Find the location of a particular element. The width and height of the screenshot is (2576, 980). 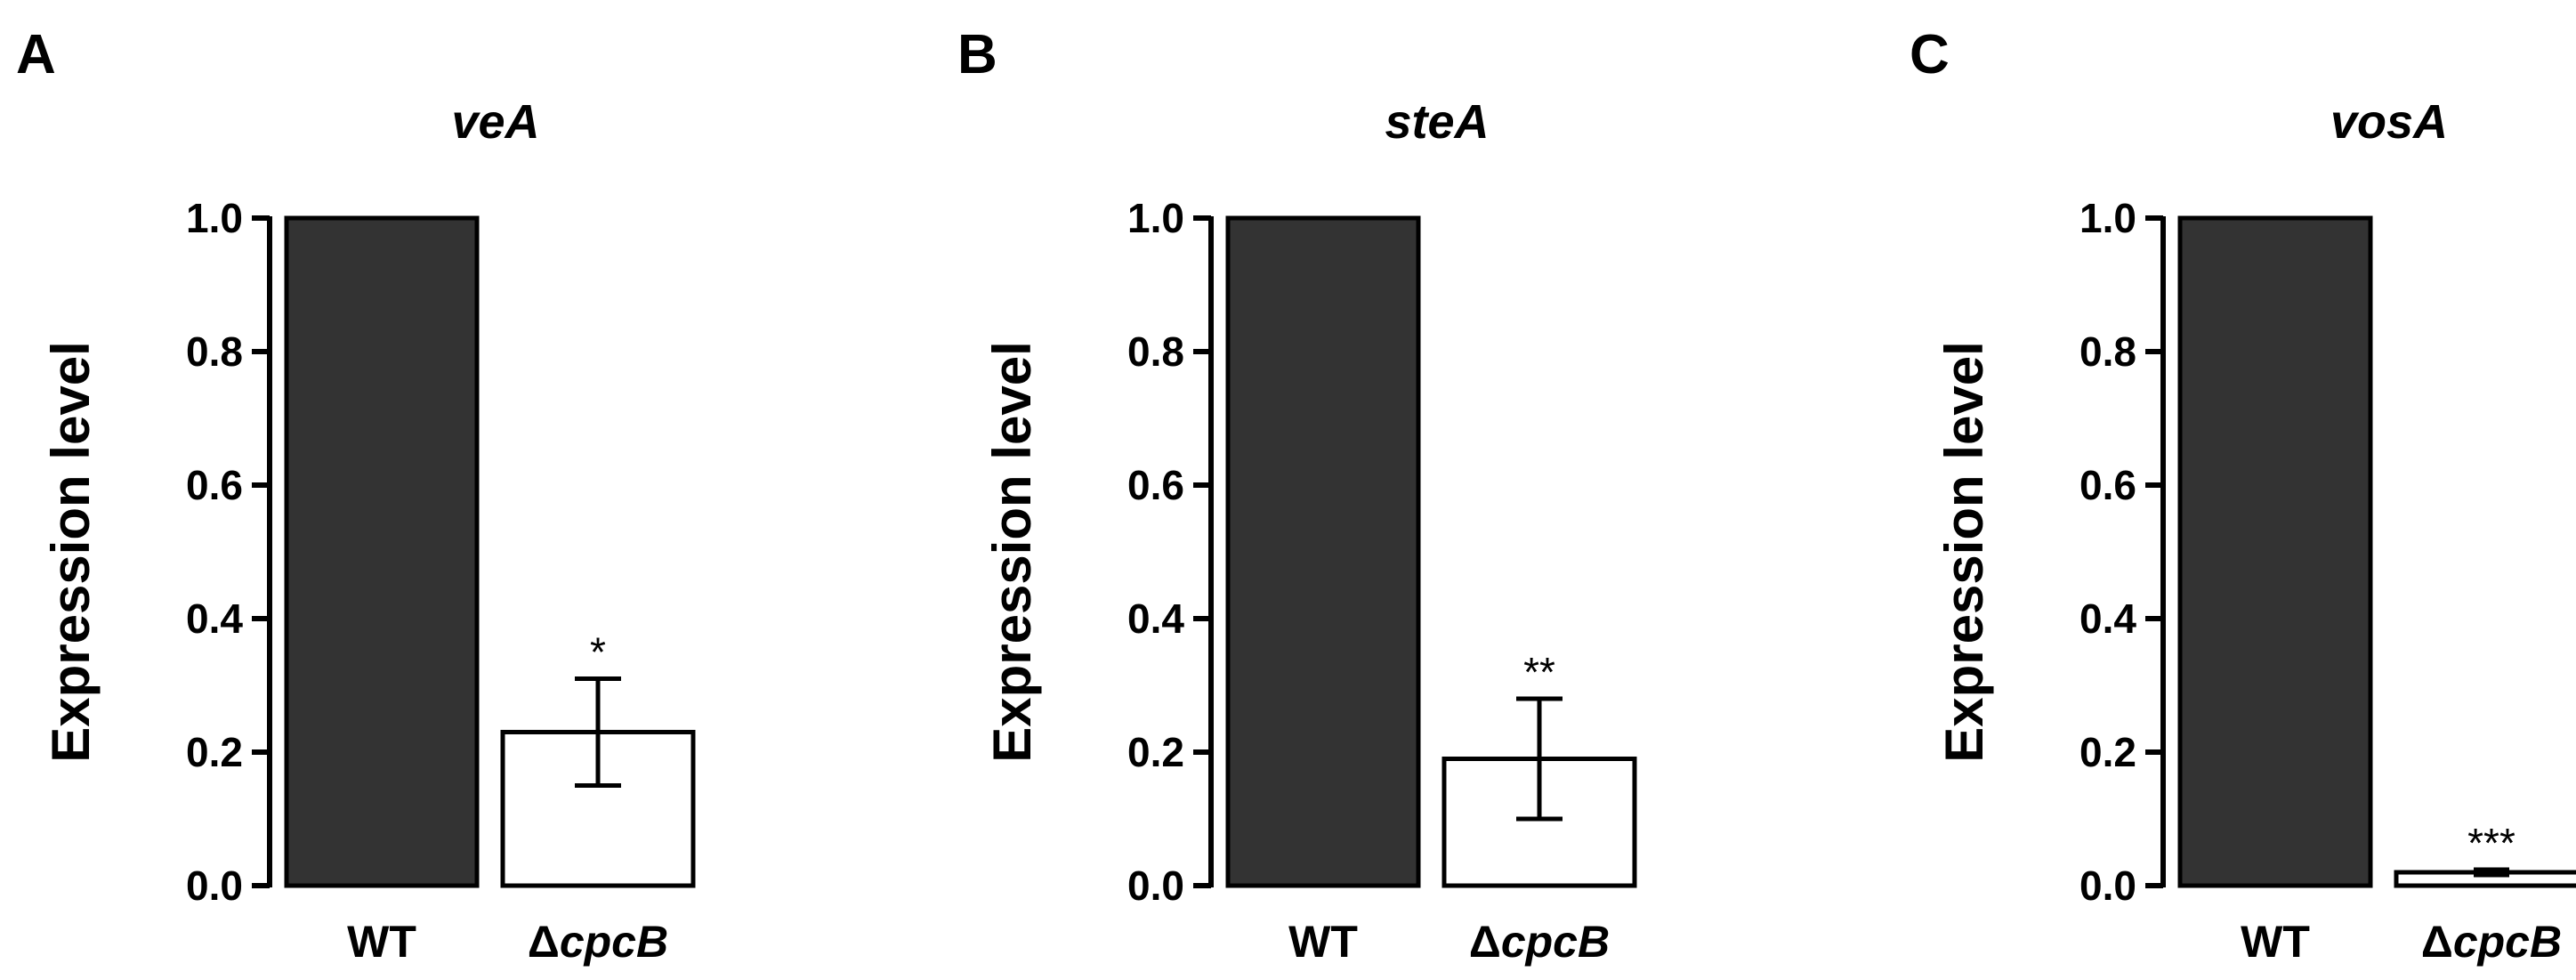

panel-label: A is located at coordinates (36, 55).